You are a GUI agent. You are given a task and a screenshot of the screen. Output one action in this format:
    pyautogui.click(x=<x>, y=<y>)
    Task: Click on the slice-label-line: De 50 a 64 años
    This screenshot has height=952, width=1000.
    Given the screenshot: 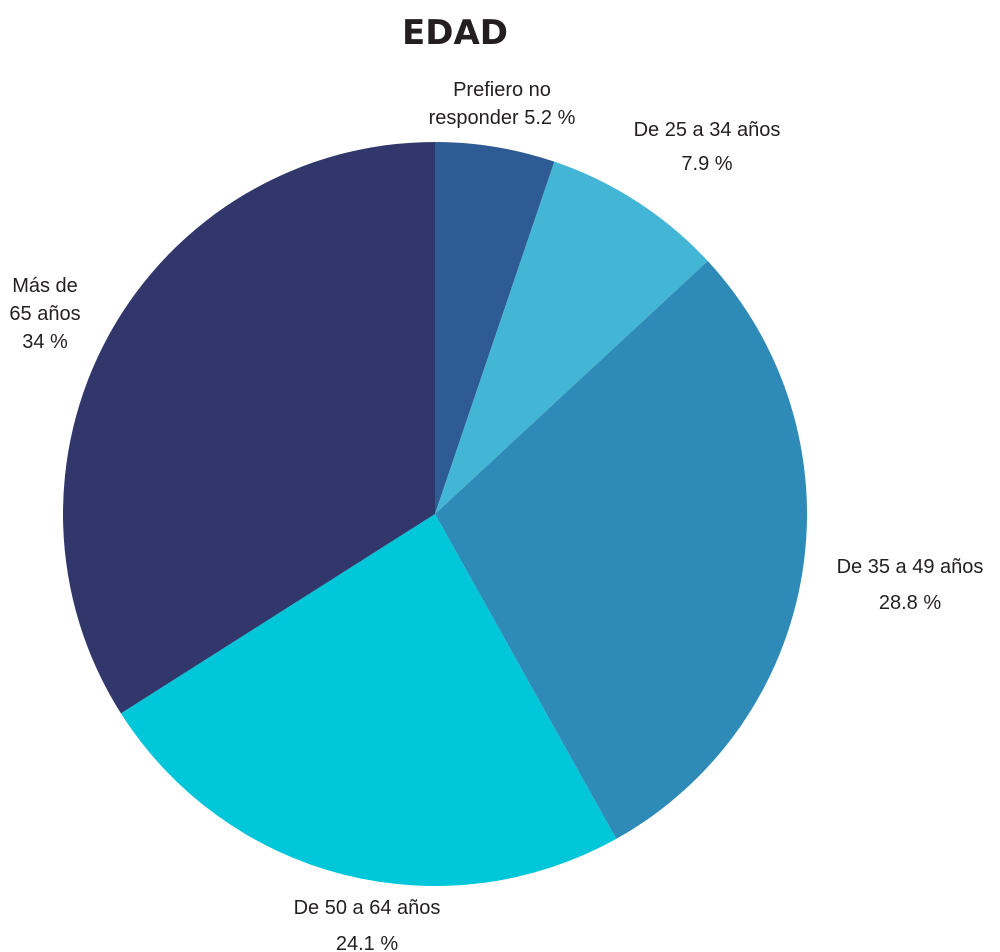 What is the action you would take?
    pyautogui.click(x=367, y=908)
    